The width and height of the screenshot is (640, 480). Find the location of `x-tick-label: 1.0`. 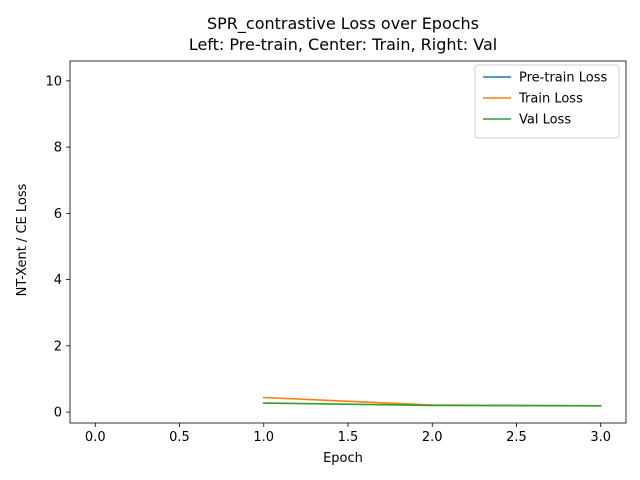

x-tick-label: 1.0 is located at coordinates (263, 437).